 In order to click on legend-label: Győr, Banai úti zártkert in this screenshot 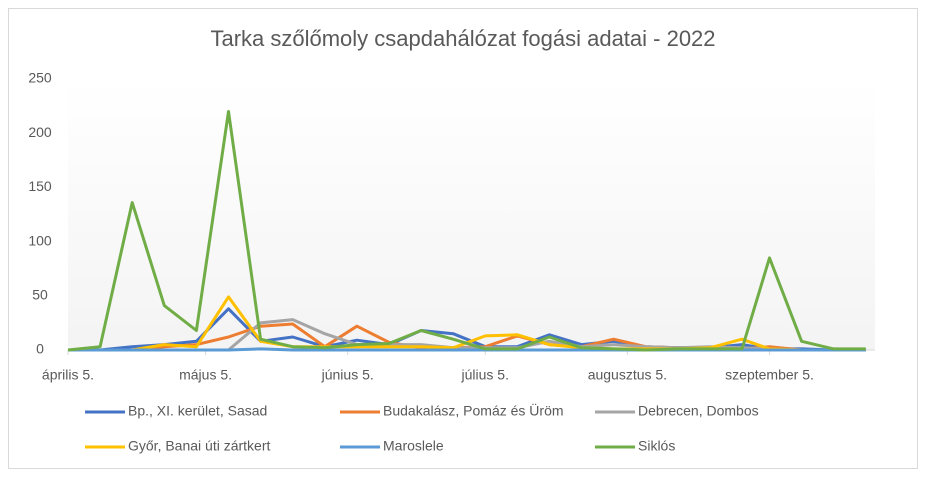, I will do `click(199, 446)`.